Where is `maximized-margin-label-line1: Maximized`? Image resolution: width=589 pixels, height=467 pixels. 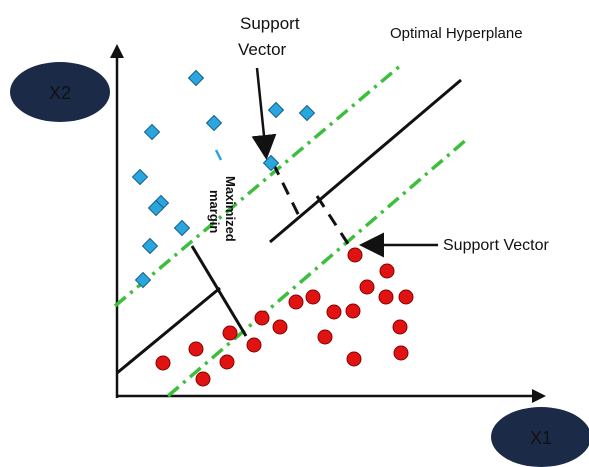 maximized-margin-label-line1: Maximized is located at coordinates (230, 209).